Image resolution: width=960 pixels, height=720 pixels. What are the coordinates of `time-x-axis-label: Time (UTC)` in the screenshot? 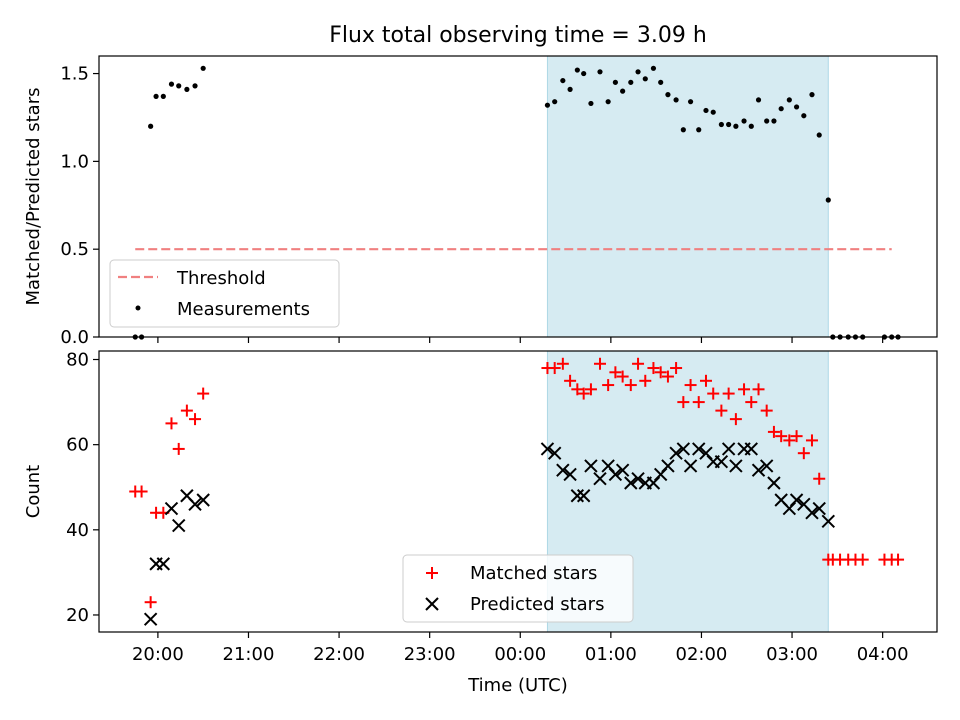 It's located at (517, 685).